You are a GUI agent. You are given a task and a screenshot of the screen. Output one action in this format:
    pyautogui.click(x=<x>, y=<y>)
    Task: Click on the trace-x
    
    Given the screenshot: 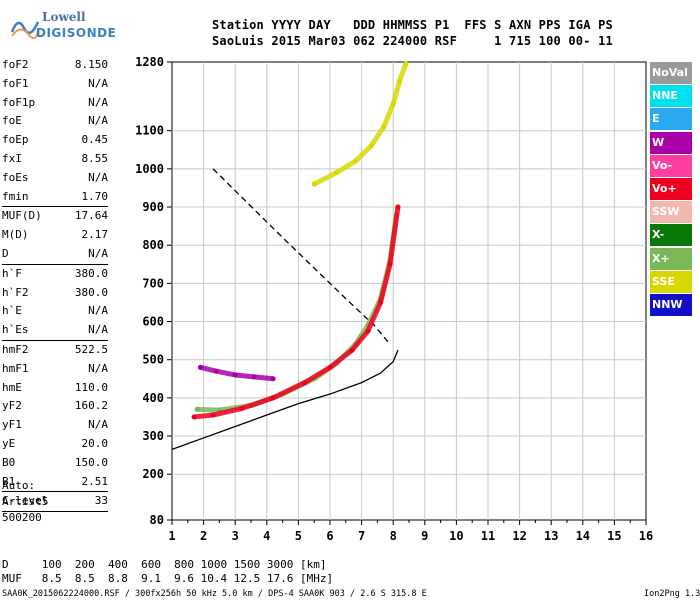 What is the action you would take?
    pyautogui.click(x=296, y=312)
    